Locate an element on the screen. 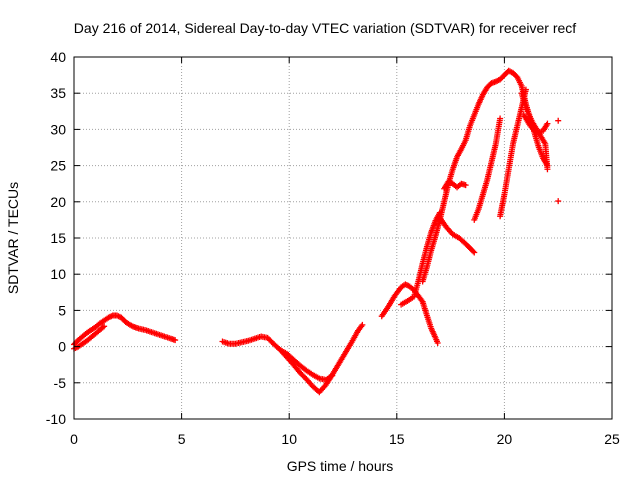  y-tick-label: 10 is located at coordinates (58, 274).